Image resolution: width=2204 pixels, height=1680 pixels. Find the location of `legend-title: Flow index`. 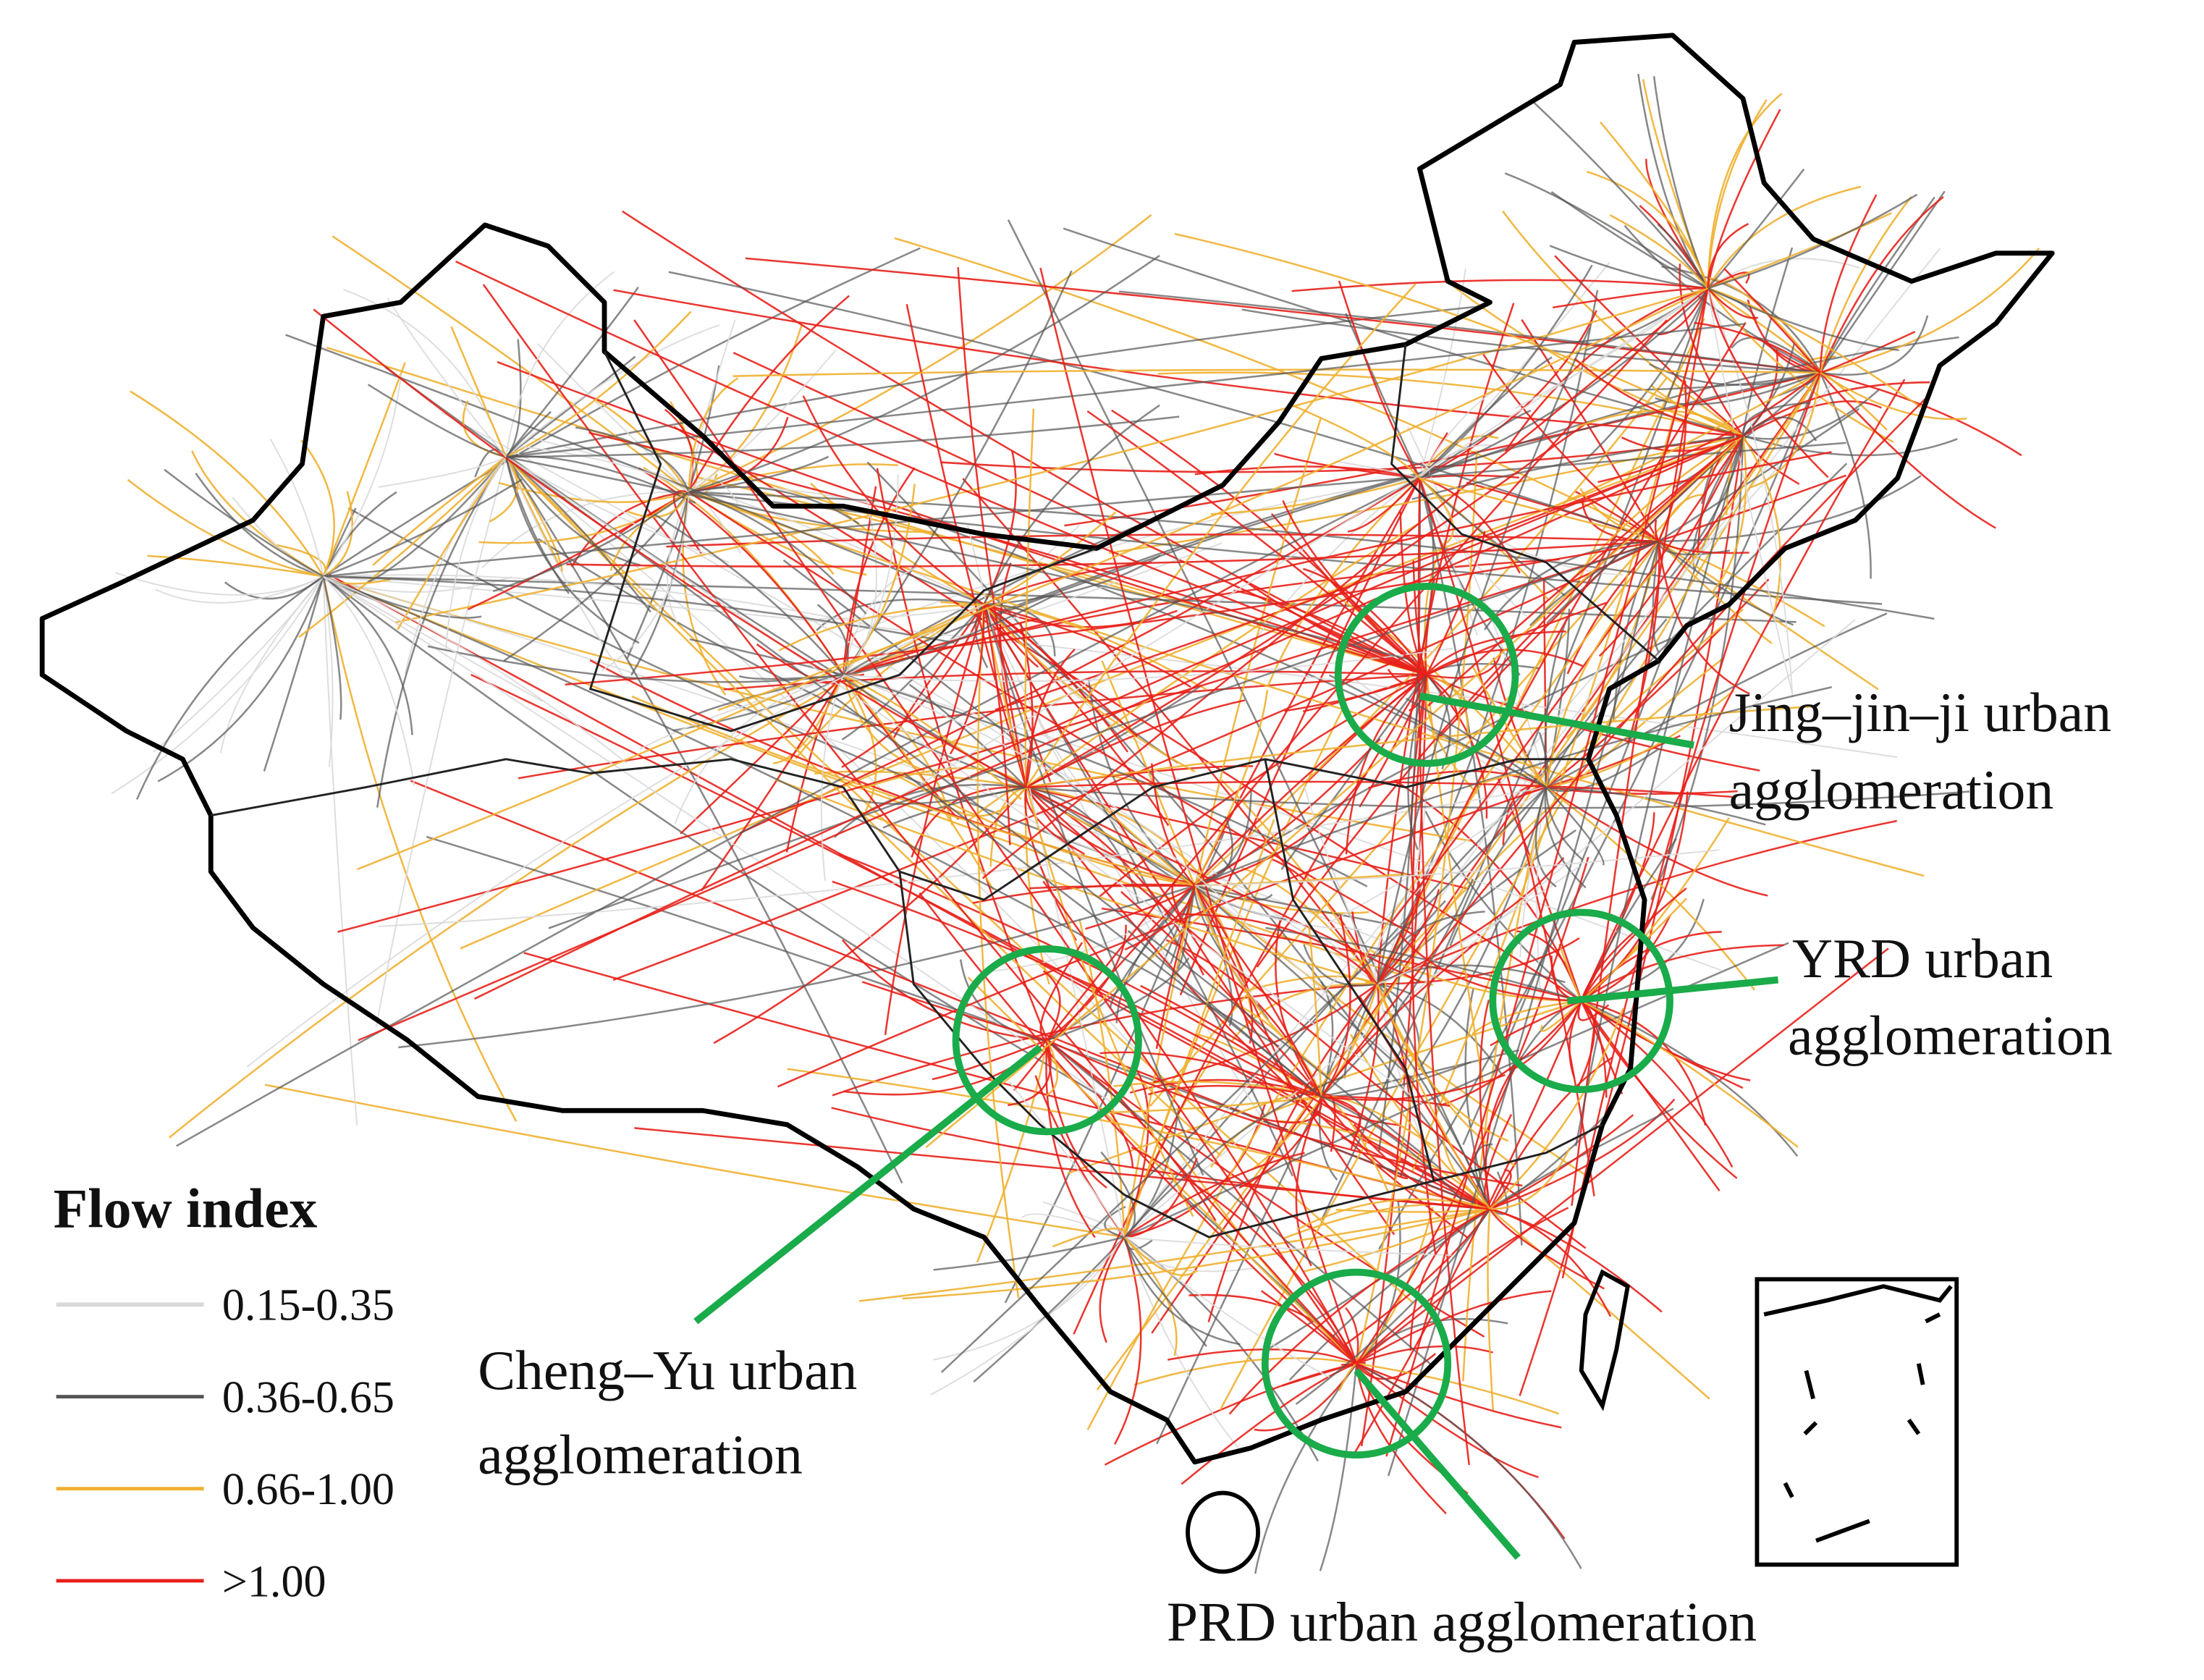

legend-title: Flow index is located at coordinates (186, 1209).